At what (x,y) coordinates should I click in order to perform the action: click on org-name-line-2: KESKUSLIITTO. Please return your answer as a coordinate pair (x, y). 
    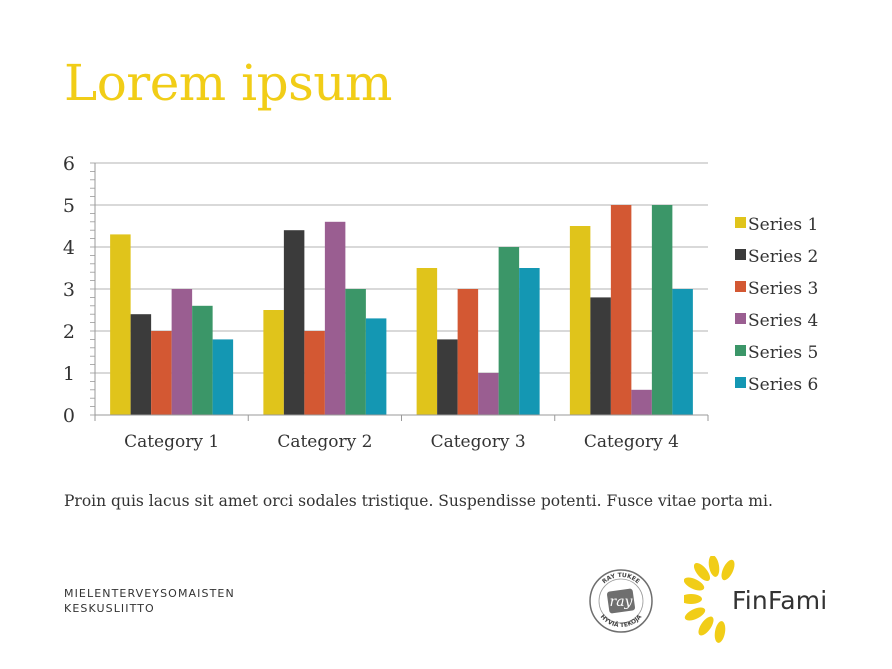
    Looking at the image, I should click on (109, 608).